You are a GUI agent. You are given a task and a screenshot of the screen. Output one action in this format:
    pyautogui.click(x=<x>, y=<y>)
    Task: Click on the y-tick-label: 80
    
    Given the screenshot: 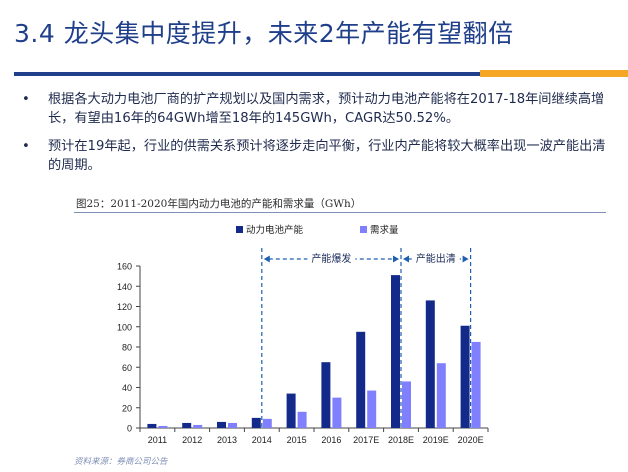 What is the action you would take?
    pyautogui.click(x=127, y=348)
    